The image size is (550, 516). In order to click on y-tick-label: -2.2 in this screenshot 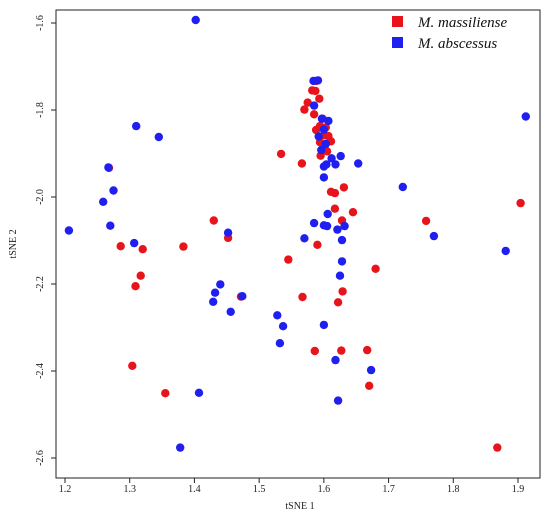, I will do `click(40, 284)`.